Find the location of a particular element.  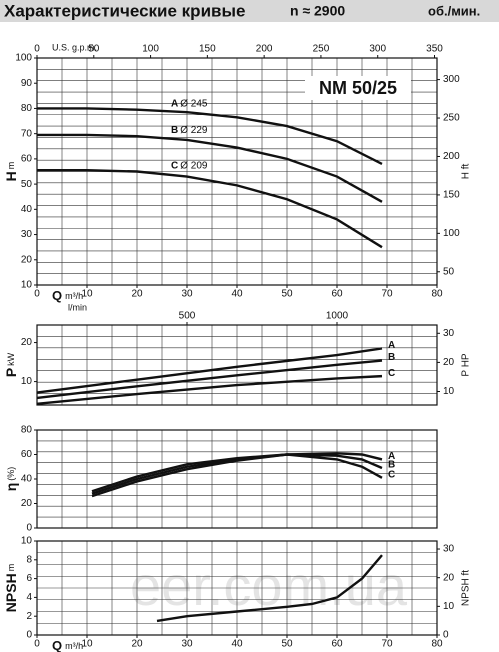

x2-tick-label: 50 is located at coordinates (94, 49).